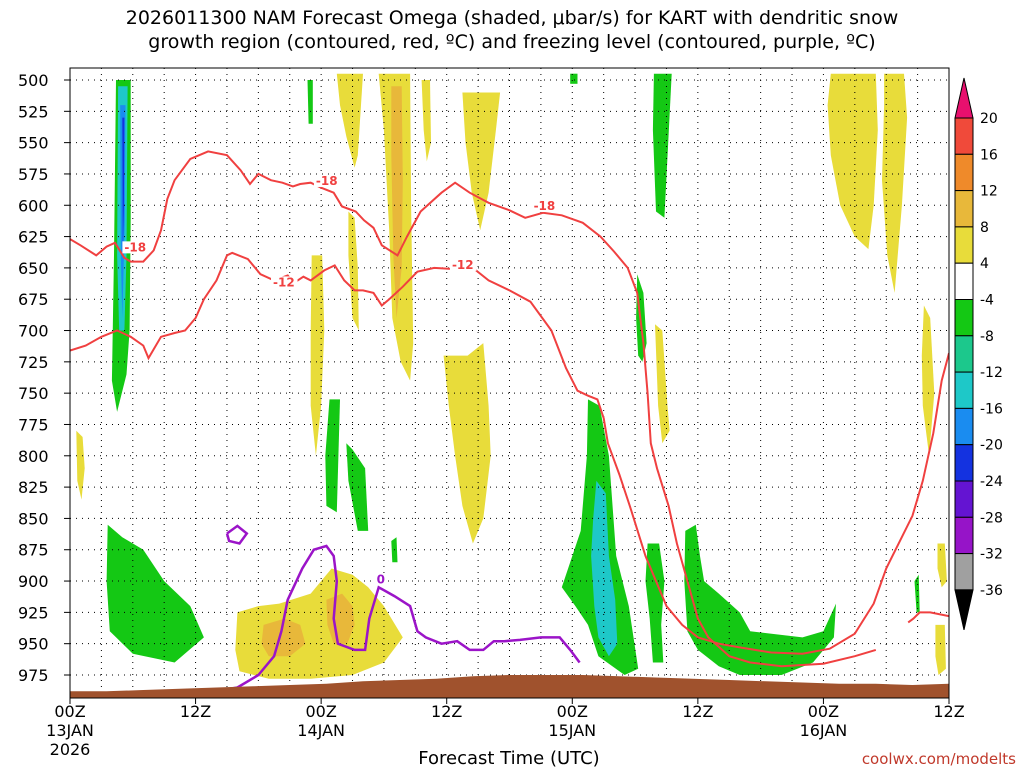  Describe the element at coordinates (69, 711) in the screenshot. I see `x-tick-label-0: 00Z` at that location.